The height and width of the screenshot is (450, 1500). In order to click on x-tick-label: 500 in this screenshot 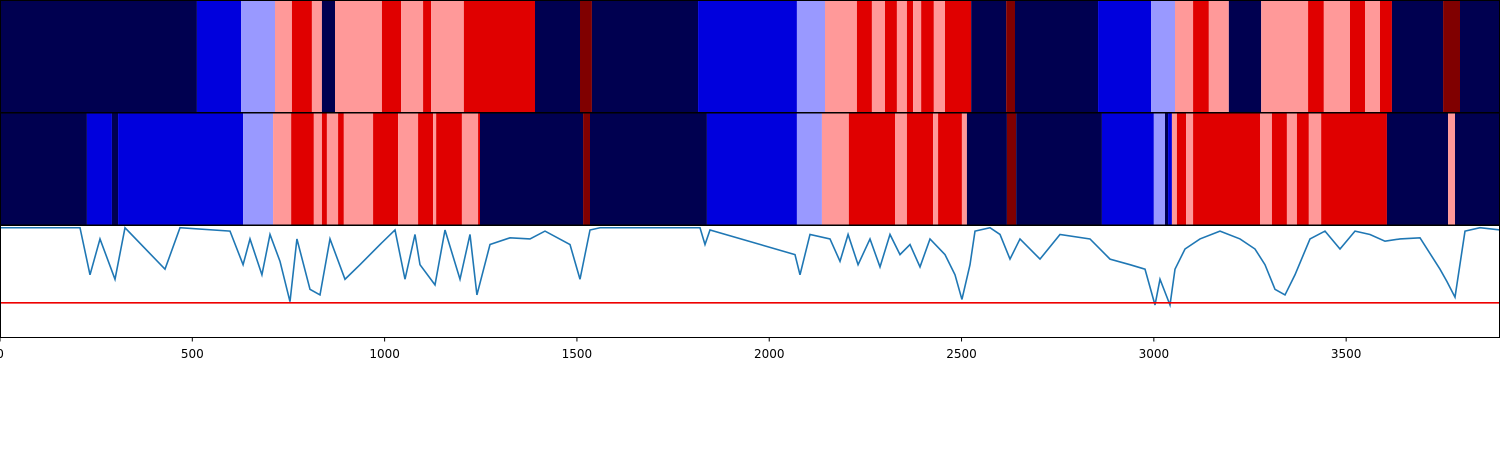, I will do `click(192, 354)`.